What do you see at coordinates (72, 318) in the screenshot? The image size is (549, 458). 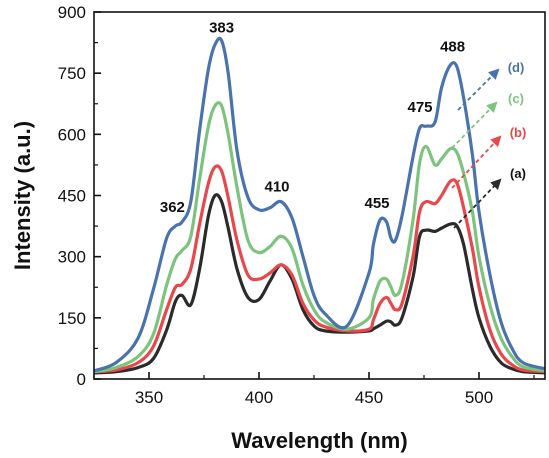 I see `y-tick-label: 150` at bounding box center [72, 318].